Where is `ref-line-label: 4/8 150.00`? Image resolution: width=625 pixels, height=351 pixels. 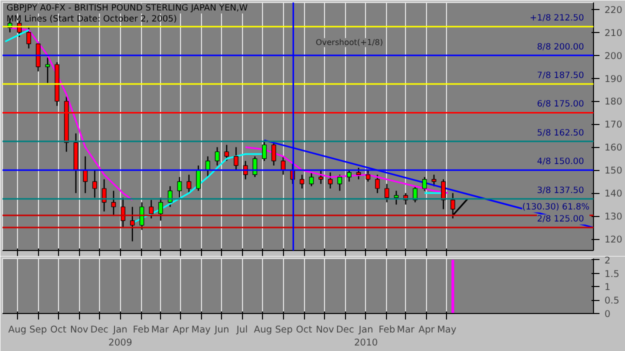
ref-line-label: 4/8 150.00 is located at coordinates (560, 162).